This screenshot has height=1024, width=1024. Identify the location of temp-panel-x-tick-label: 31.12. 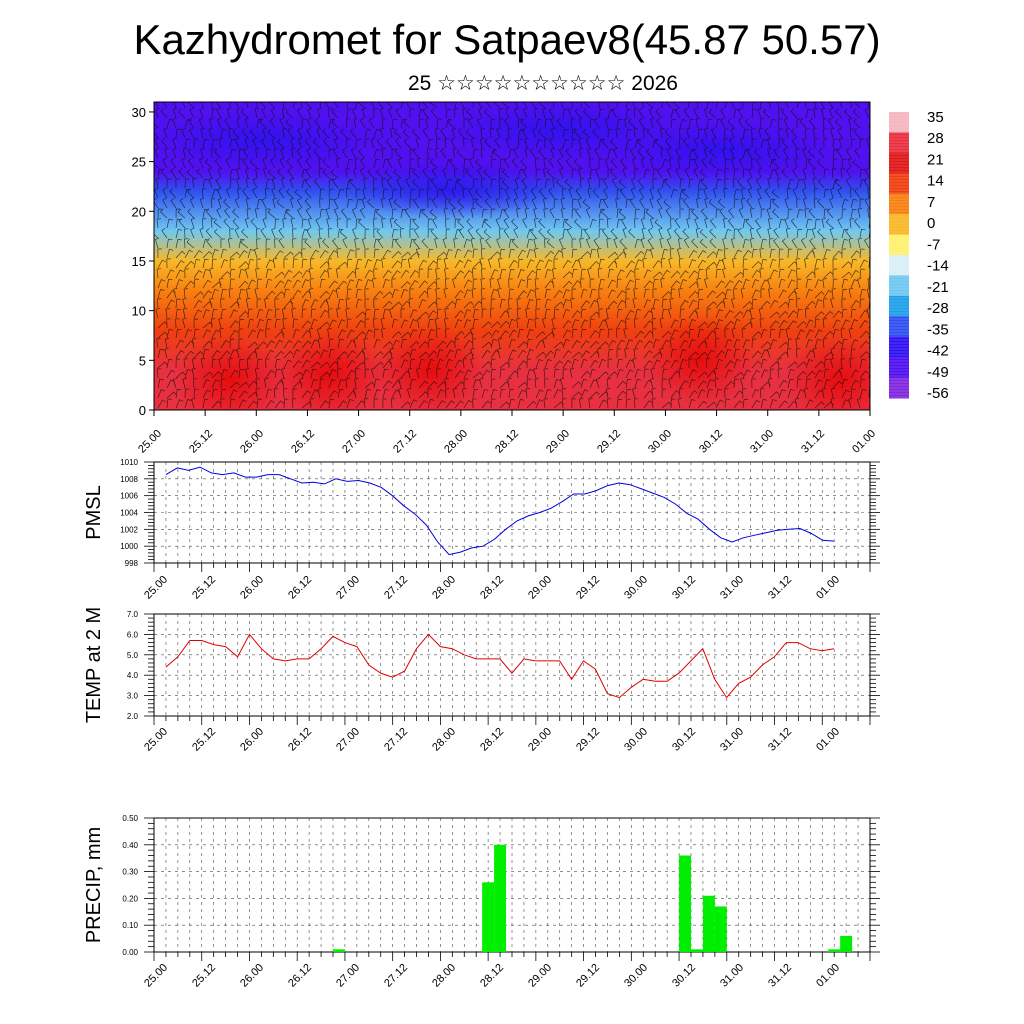
(780, 740).